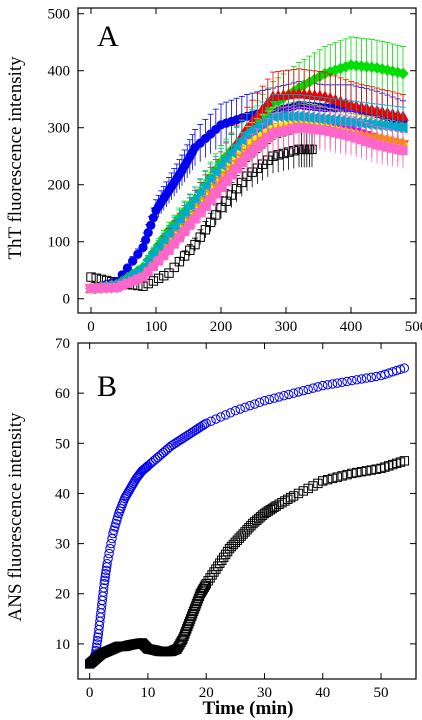  Describe the element at coordinates (15, 516) in the screenshot. I see `panel-b-y-axis-title: ANS fluorescence intensity` at that location.